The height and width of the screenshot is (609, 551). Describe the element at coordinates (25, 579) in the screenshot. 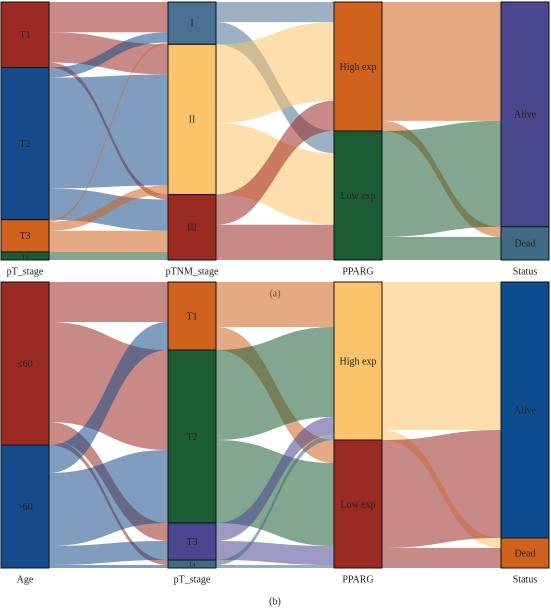

I see `column-label: Age` at that location.